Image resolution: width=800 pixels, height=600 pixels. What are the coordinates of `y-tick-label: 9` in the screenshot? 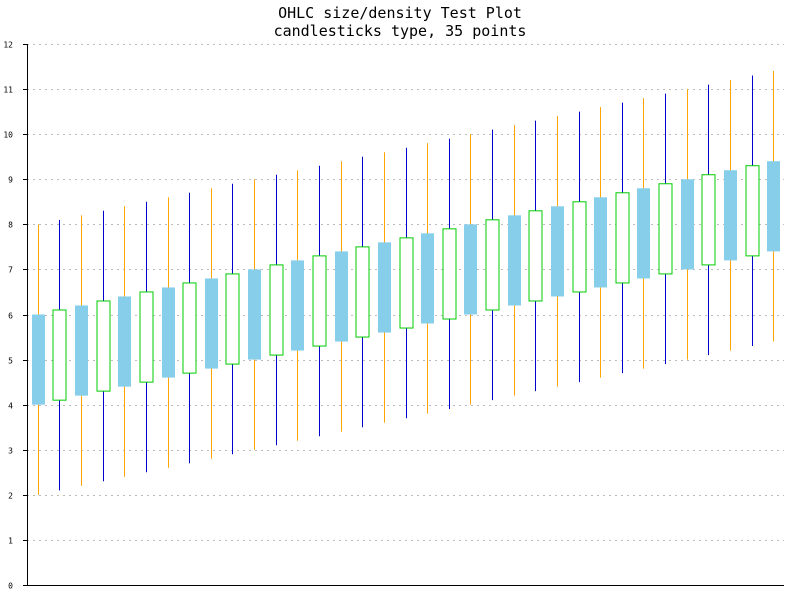 It's located at (10, 180).